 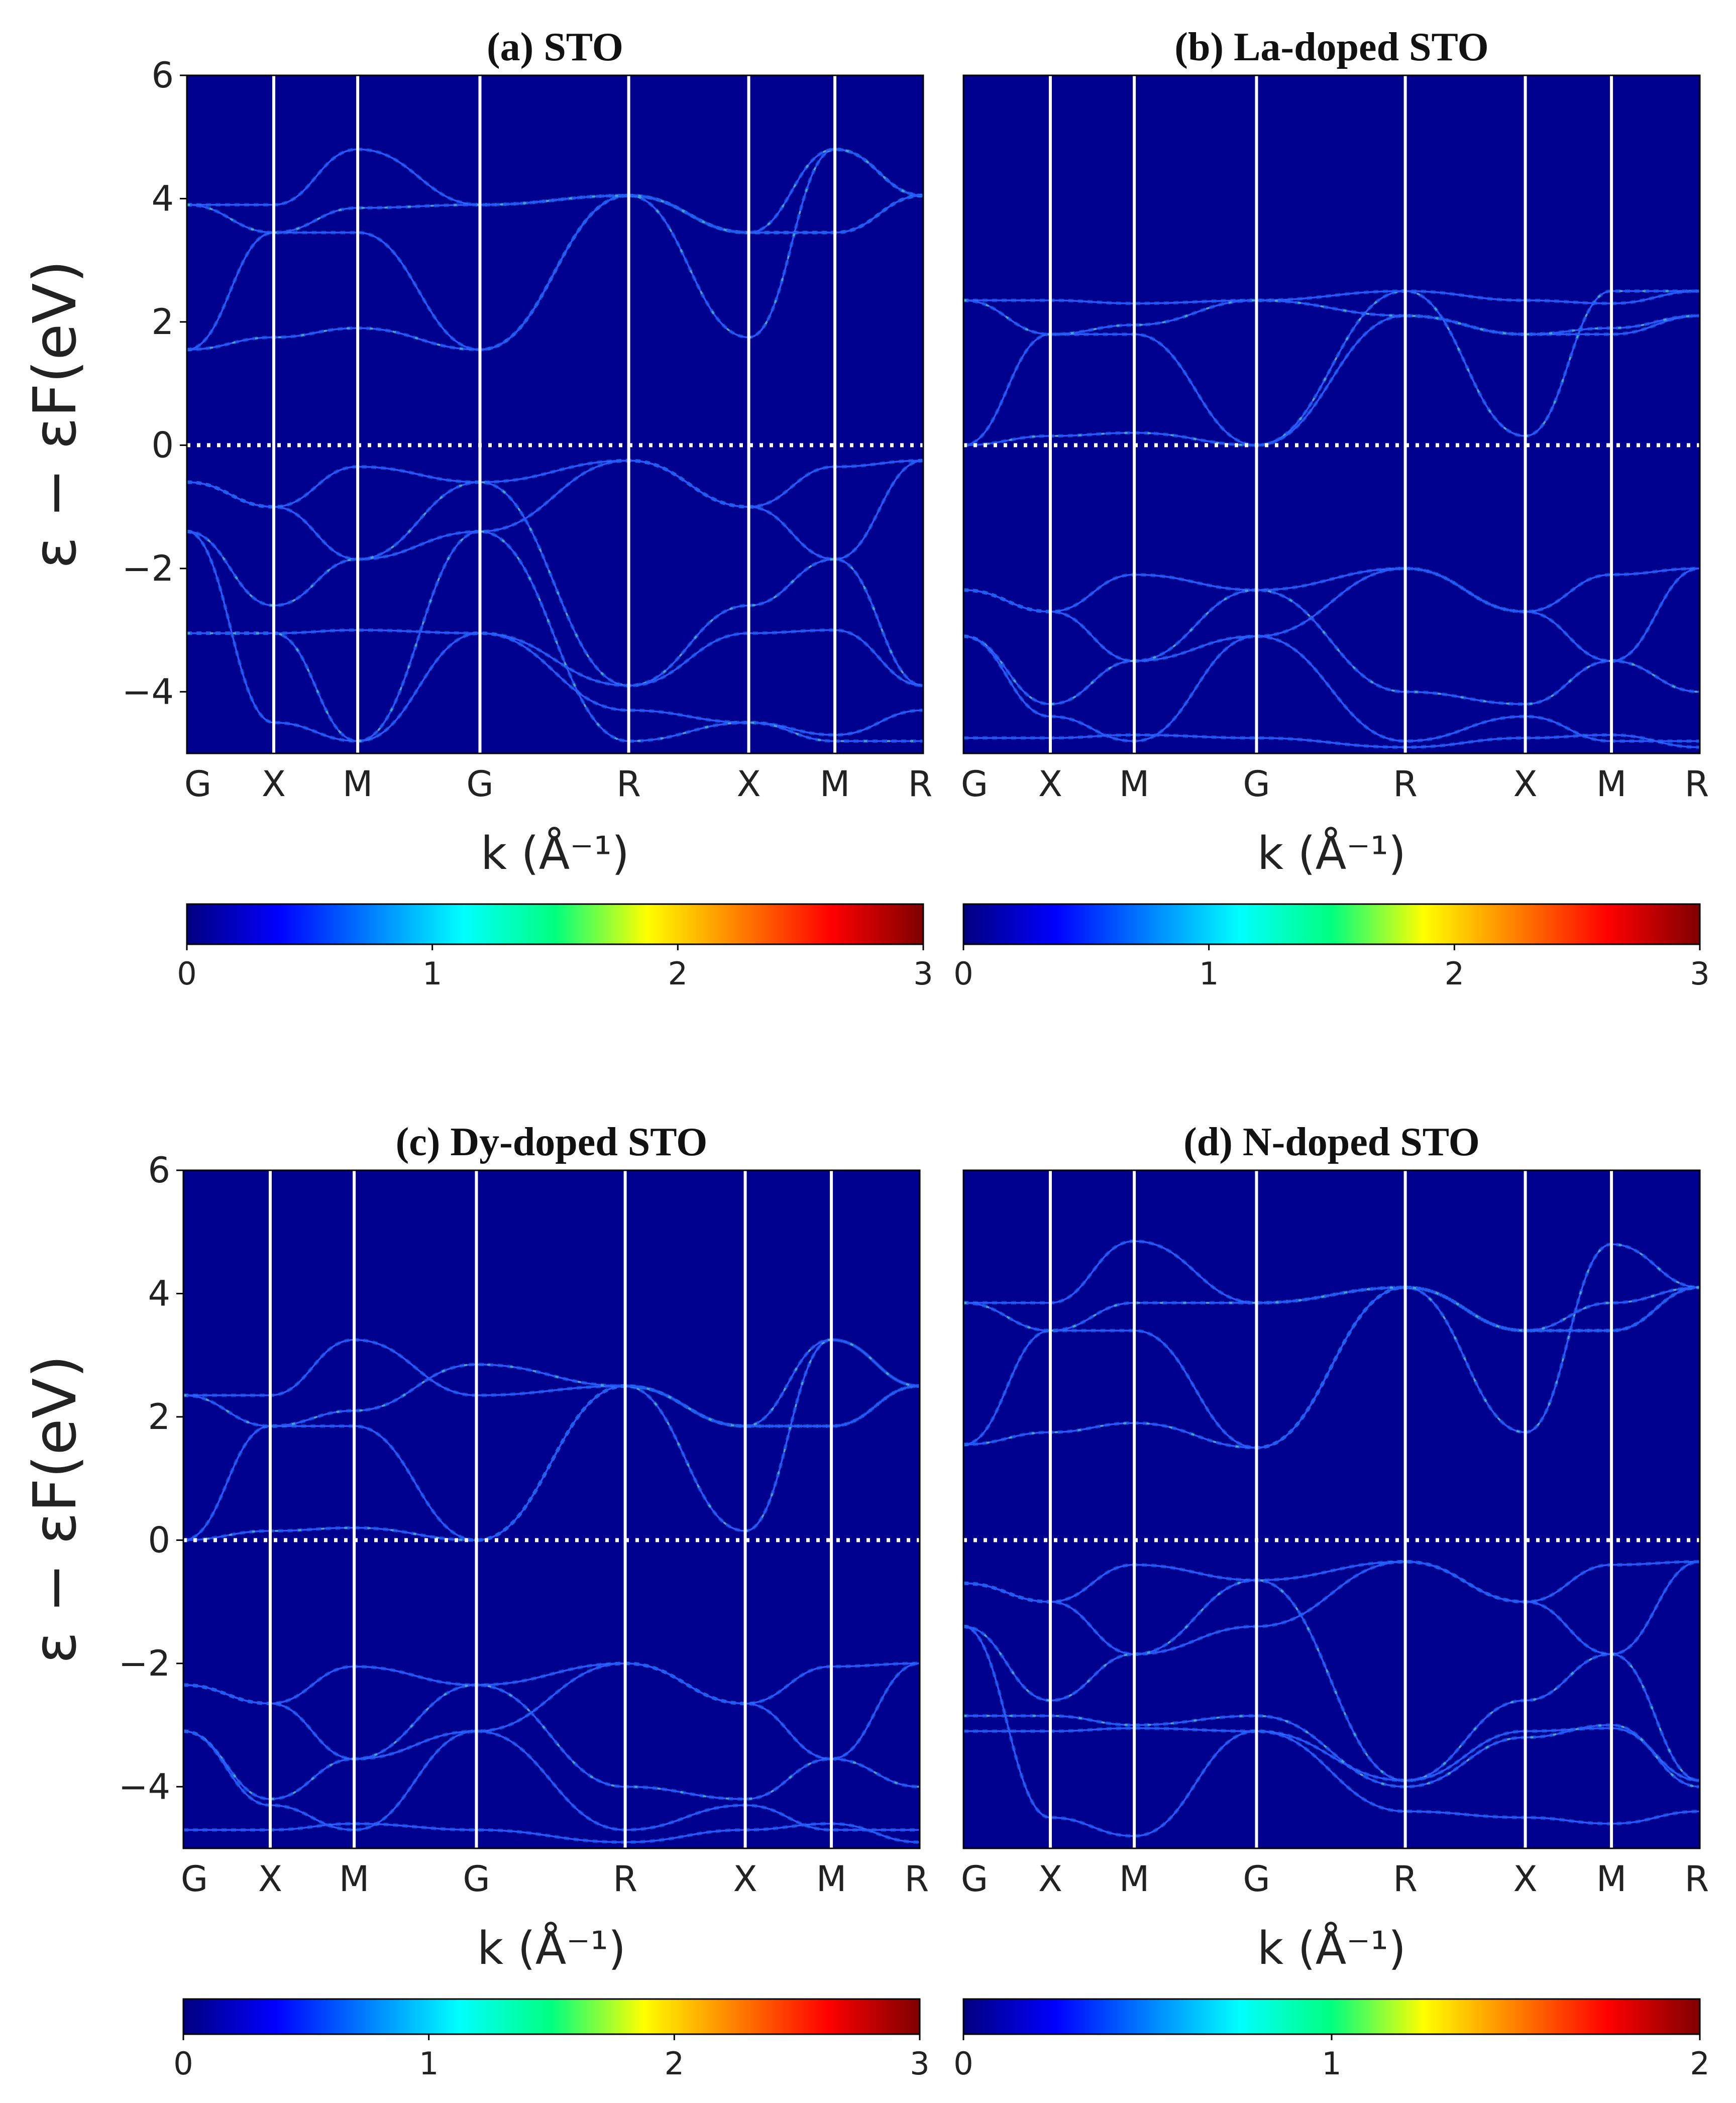 I want to click on colorbar-label-a-3: 3, so click(x=923, y=973).